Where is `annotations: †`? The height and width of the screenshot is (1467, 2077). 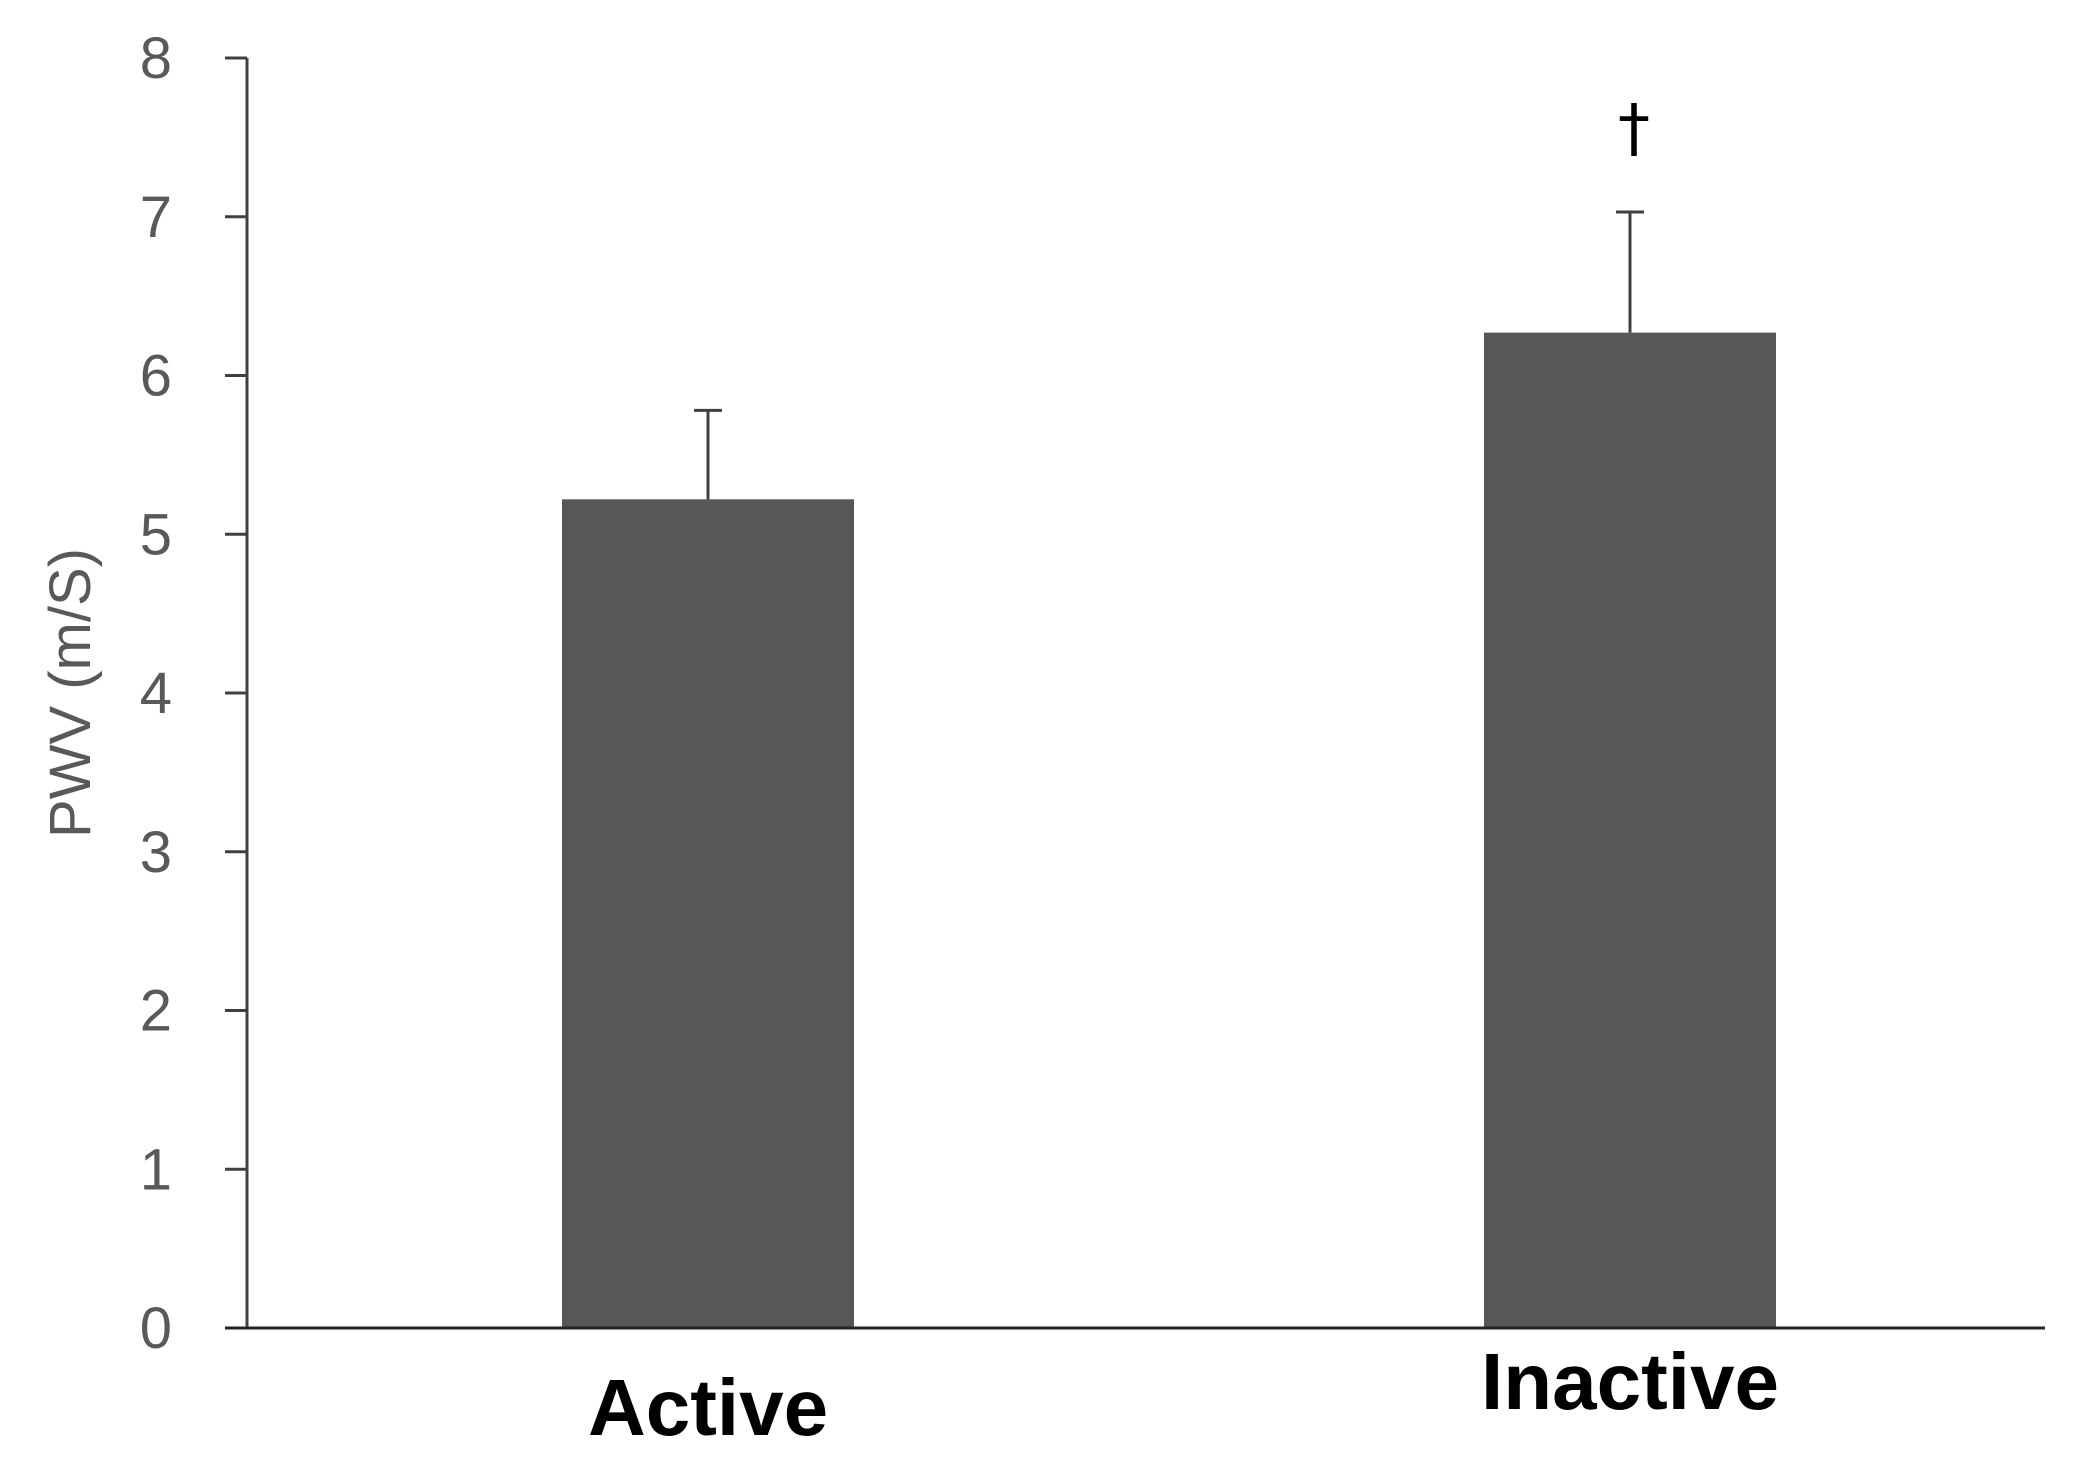
annotations: † is located at coordinates (1634, 129).